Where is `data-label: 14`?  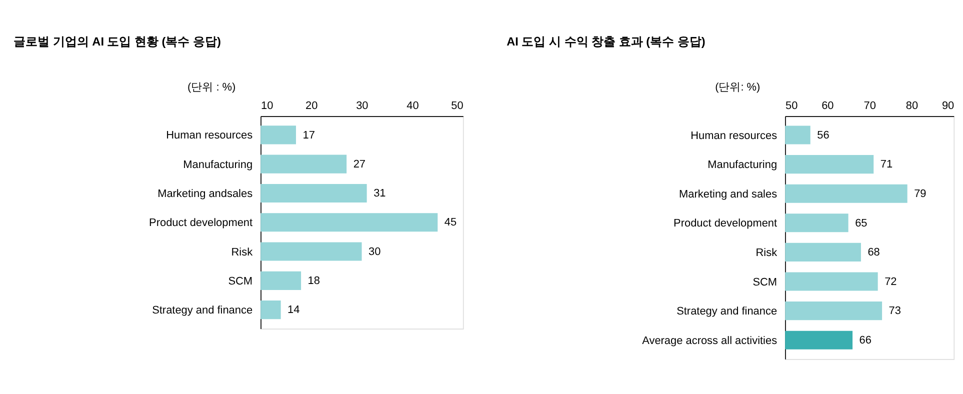
data-label: 14 is located at coordinates (294, 310).